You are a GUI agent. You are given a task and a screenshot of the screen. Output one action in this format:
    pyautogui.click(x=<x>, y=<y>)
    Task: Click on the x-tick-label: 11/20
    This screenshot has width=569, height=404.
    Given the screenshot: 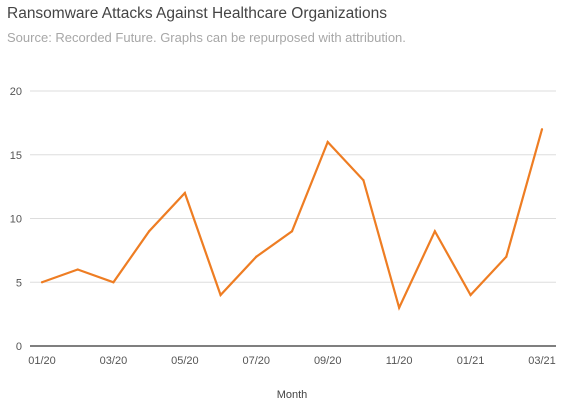 What is the action you would take?
    pyautogui.click(x=399, y=361)
    